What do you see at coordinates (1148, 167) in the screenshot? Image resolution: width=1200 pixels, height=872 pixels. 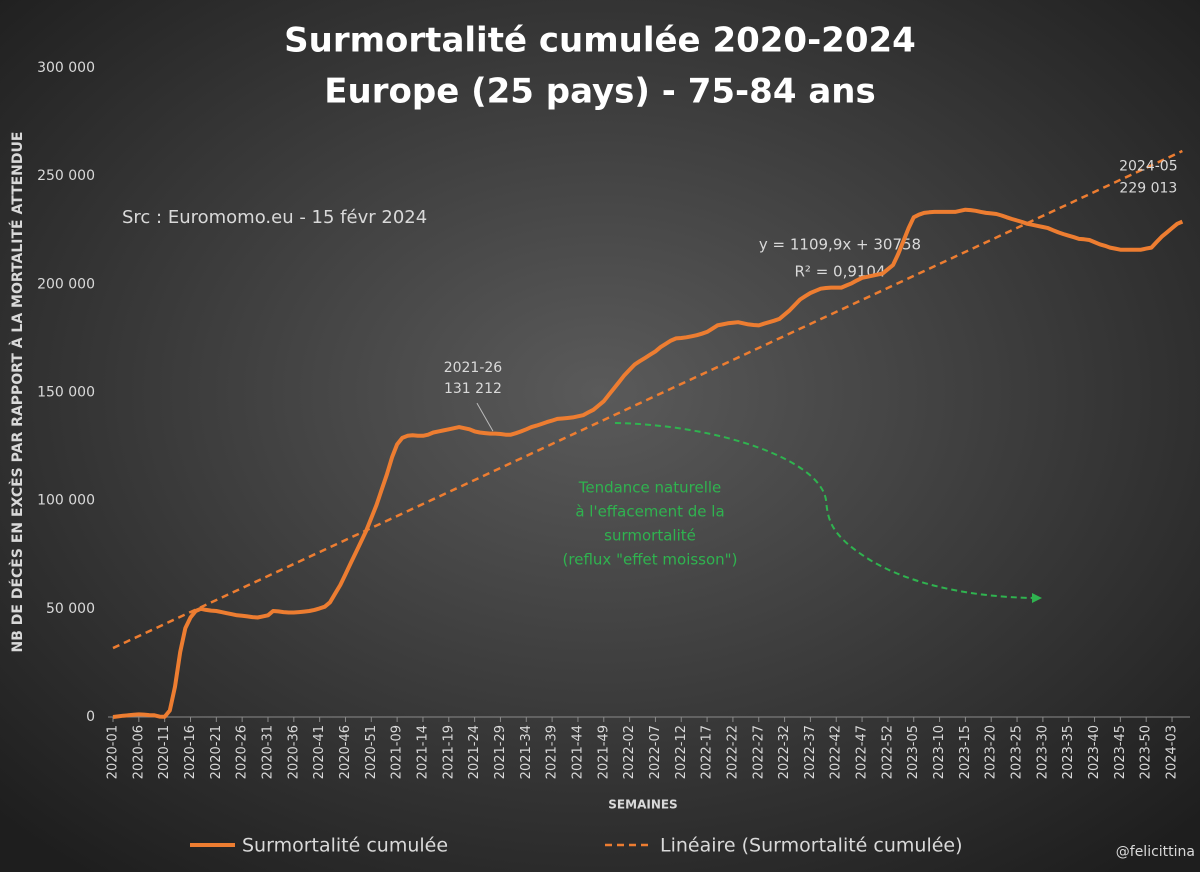 I see `annotation-label: 2024-05` at bounding box center [1148, 167].